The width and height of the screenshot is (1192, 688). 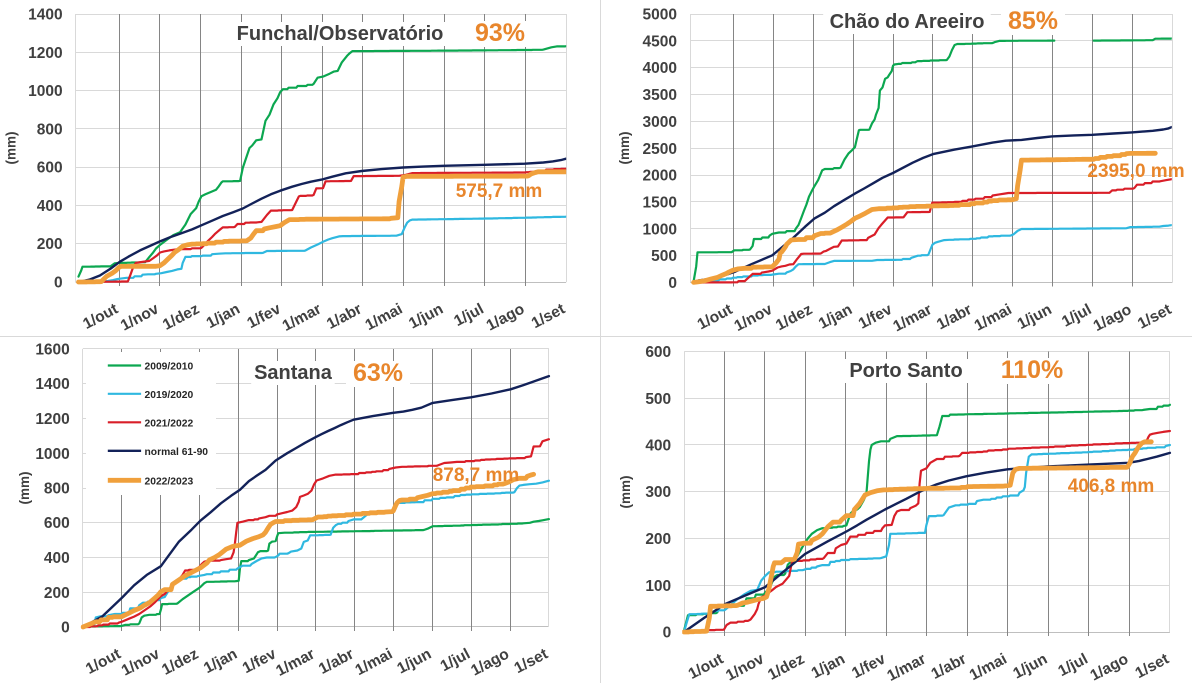 I want to click on svg-text: 300, so click(x=658, y=492).